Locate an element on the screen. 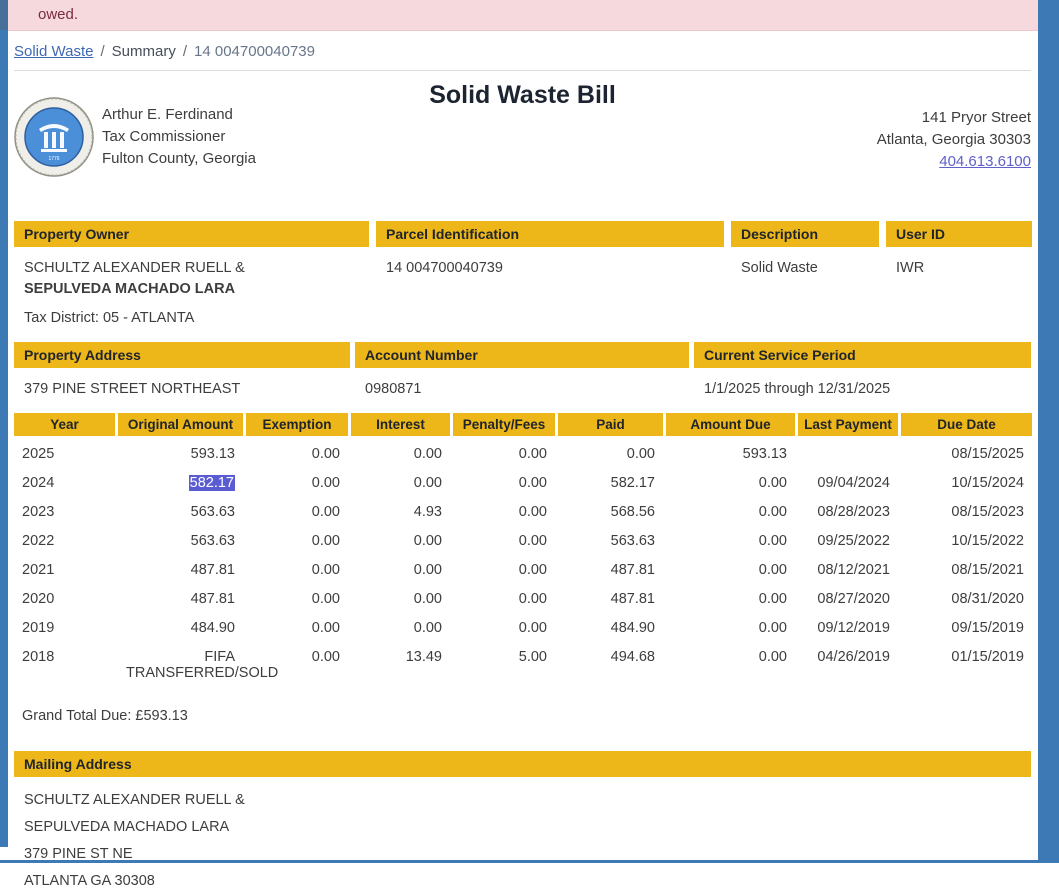  user-id-value: IWR is located at coordinates (910, 268).